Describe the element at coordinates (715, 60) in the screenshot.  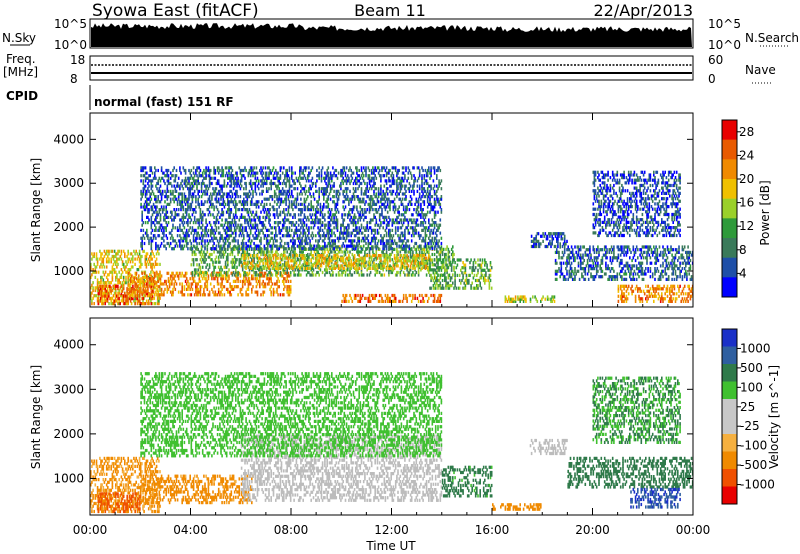
I see `nave-tick-top: 60` at that location.